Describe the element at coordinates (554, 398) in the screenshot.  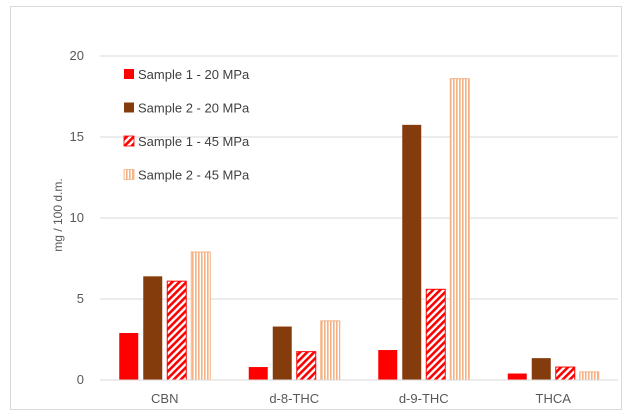
I see `x-category-label: THCA` at that location.